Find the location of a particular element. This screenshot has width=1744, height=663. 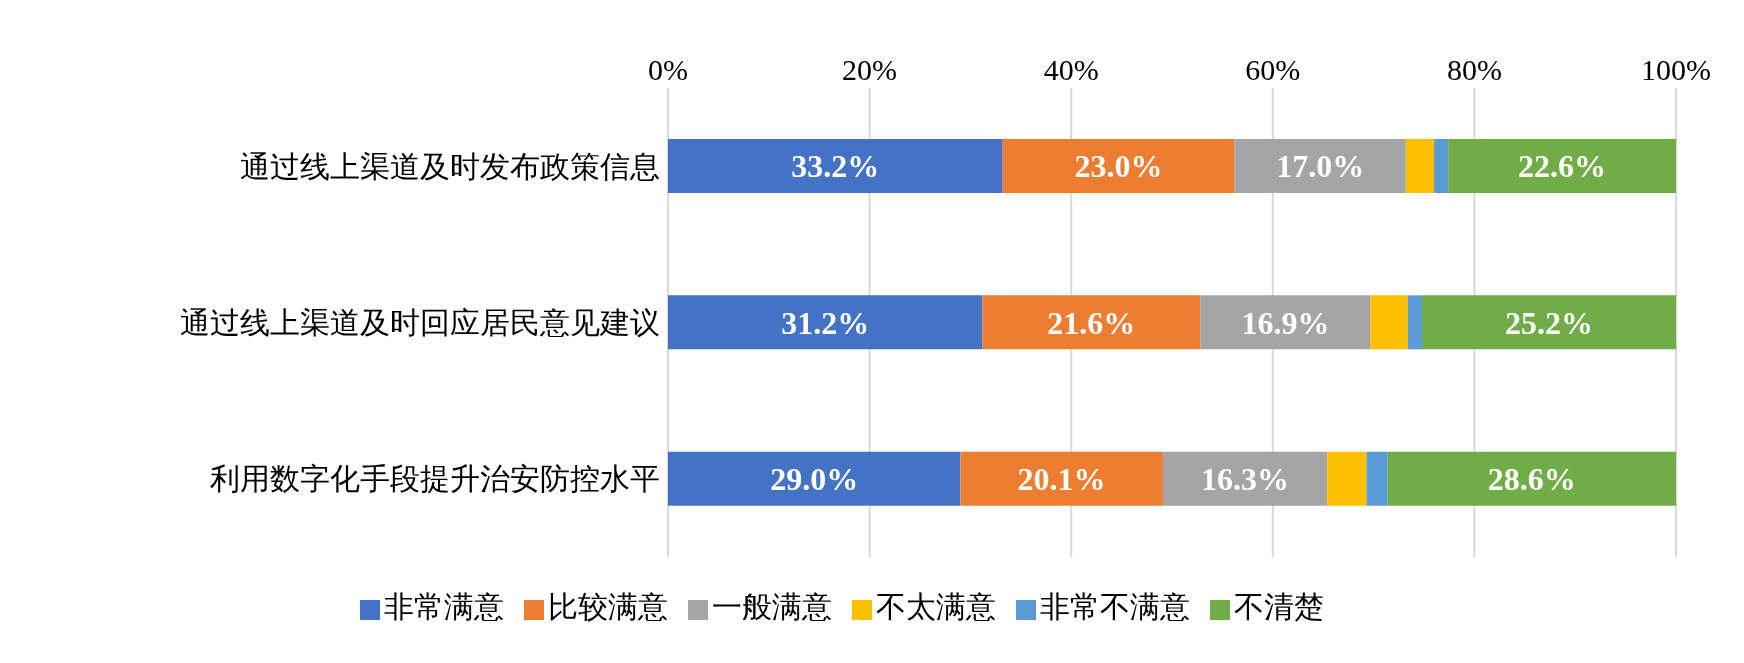

legend-label: 非常不满意 is located at coordinates (1115, 606).